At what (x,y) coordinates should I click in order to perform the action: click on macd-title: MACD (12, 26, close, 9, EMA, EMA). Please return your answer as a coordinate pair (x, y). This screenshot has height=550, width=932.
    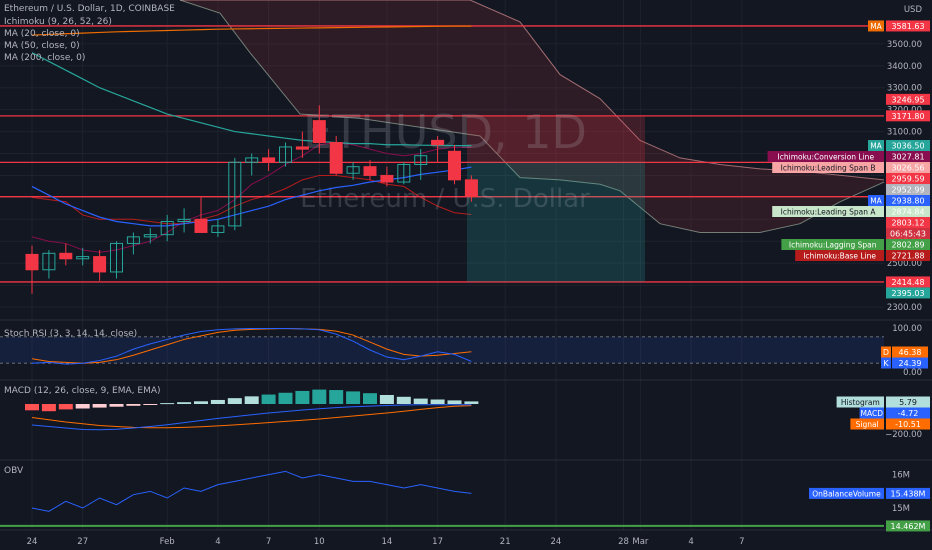
    Looking at the image, I should click on (82, 391).